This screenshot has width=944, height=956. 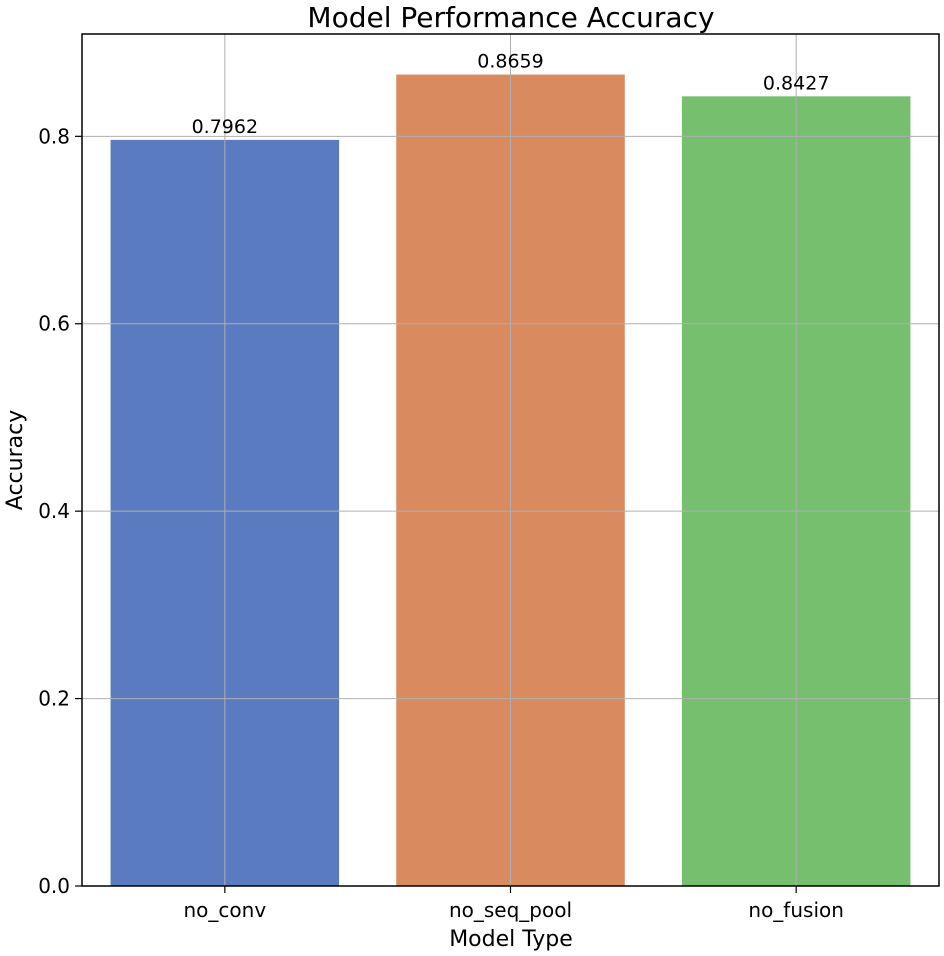 I want to click on bar-value-label: 0.7962, so click(x=225, y=127).